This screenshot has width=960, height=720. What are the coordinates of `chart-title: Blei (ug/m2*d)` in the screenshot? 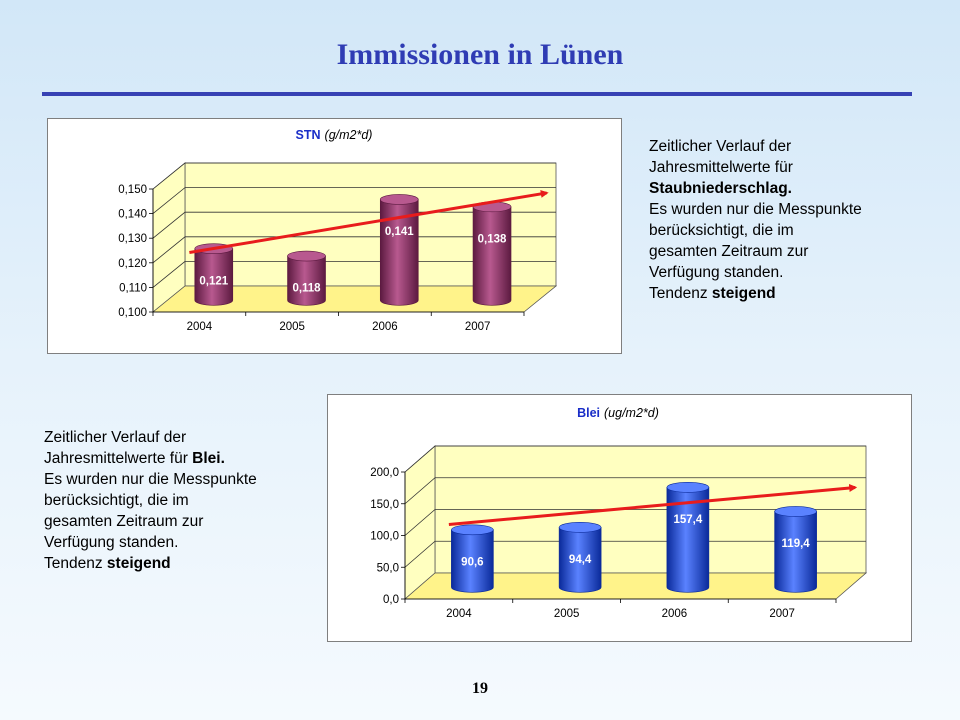 It's located at (618, 413).